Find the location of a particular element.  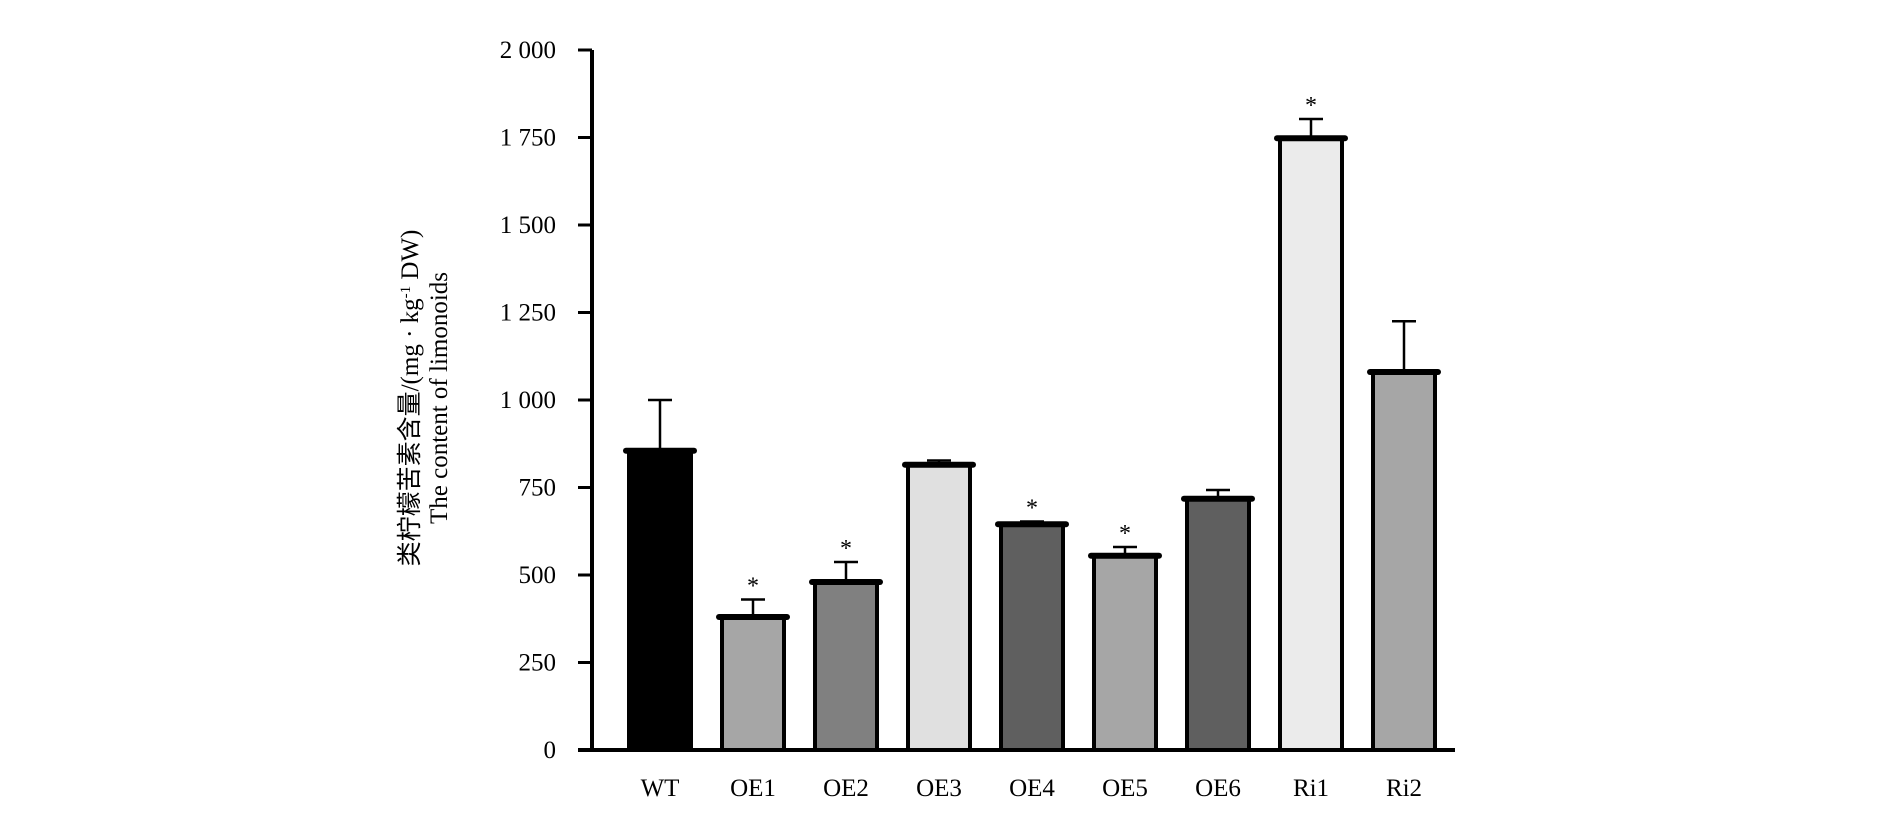

bar-oe4 is located at coordinates (1032, 637).